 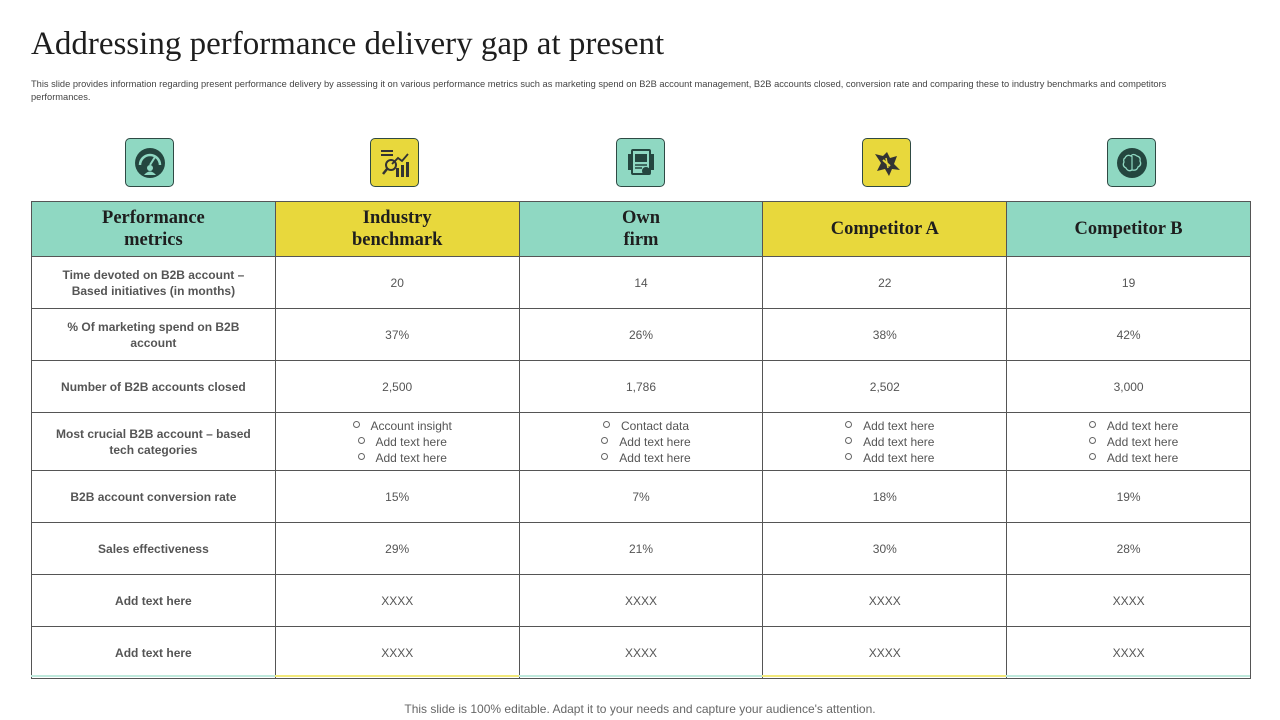 I want to click on value-cell: 42%, so click(x=1128, y=334).